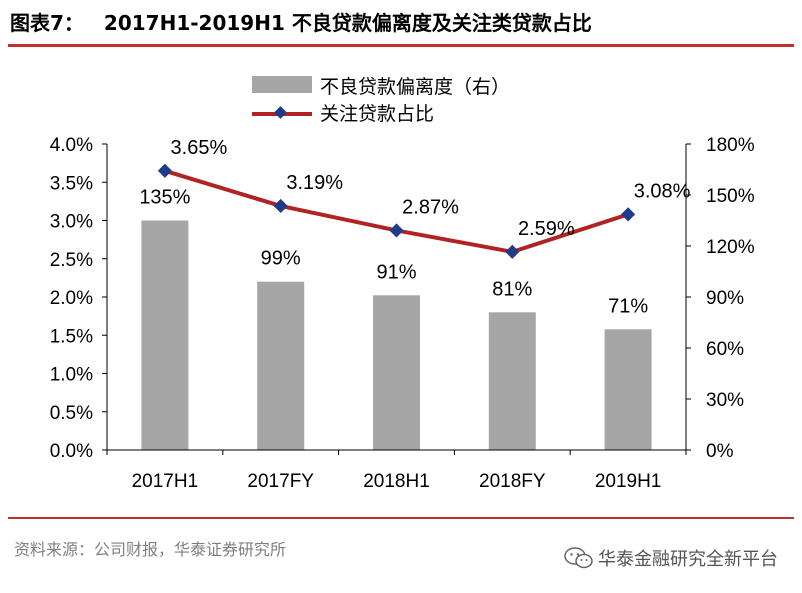 This screenshot has width=802, height=593. Describe the element at coordinates (512, 251) in the screenshot. I see `line-marker-2018FY` at that location.